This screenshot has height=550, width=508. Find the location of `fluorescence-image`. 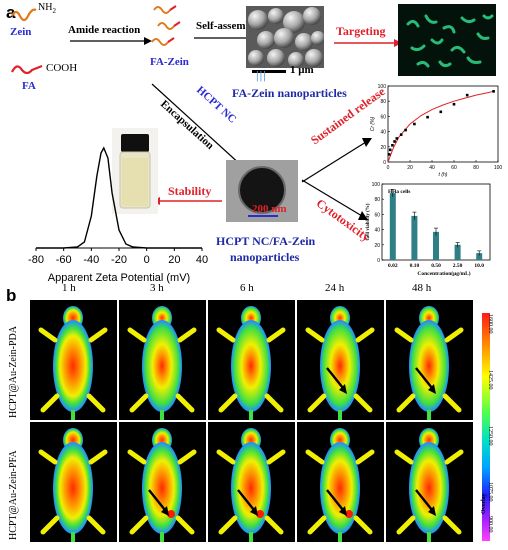

fluorescence-image is located at coordinates (447, 40).